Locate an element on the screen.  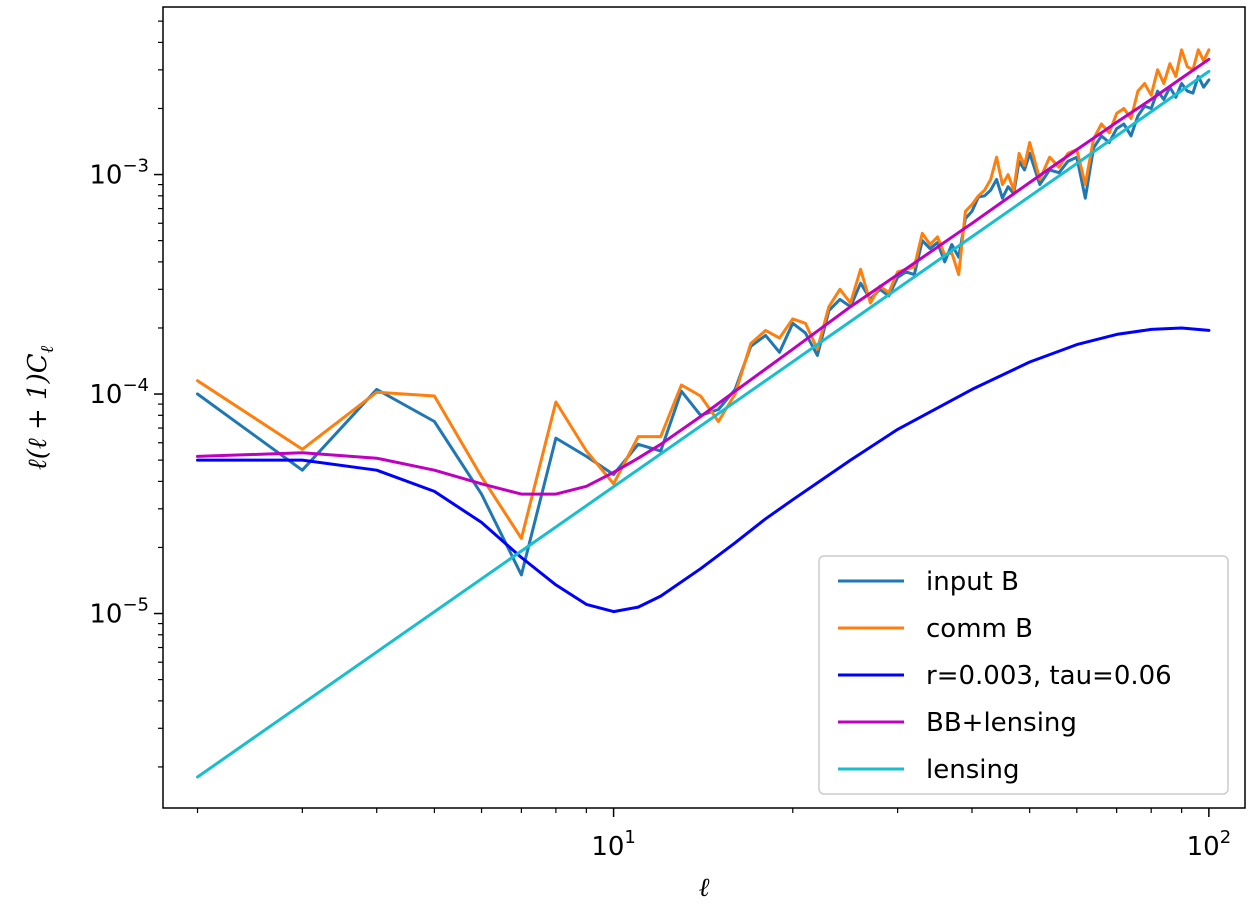
legend-box is located at coordinates (1023, 675).